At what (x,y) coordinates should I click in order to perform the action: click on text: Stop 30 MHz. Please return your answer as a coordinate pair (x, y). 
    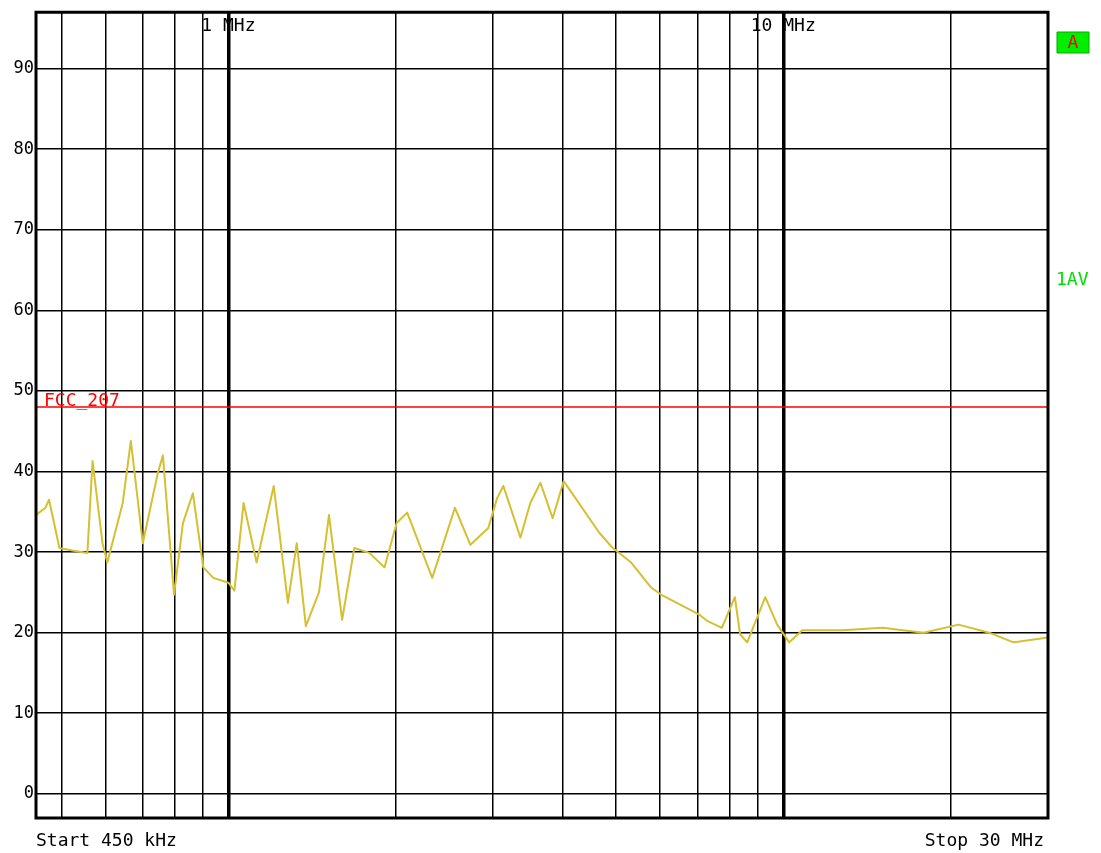
    Looking at the image, I should click on (984, 839).